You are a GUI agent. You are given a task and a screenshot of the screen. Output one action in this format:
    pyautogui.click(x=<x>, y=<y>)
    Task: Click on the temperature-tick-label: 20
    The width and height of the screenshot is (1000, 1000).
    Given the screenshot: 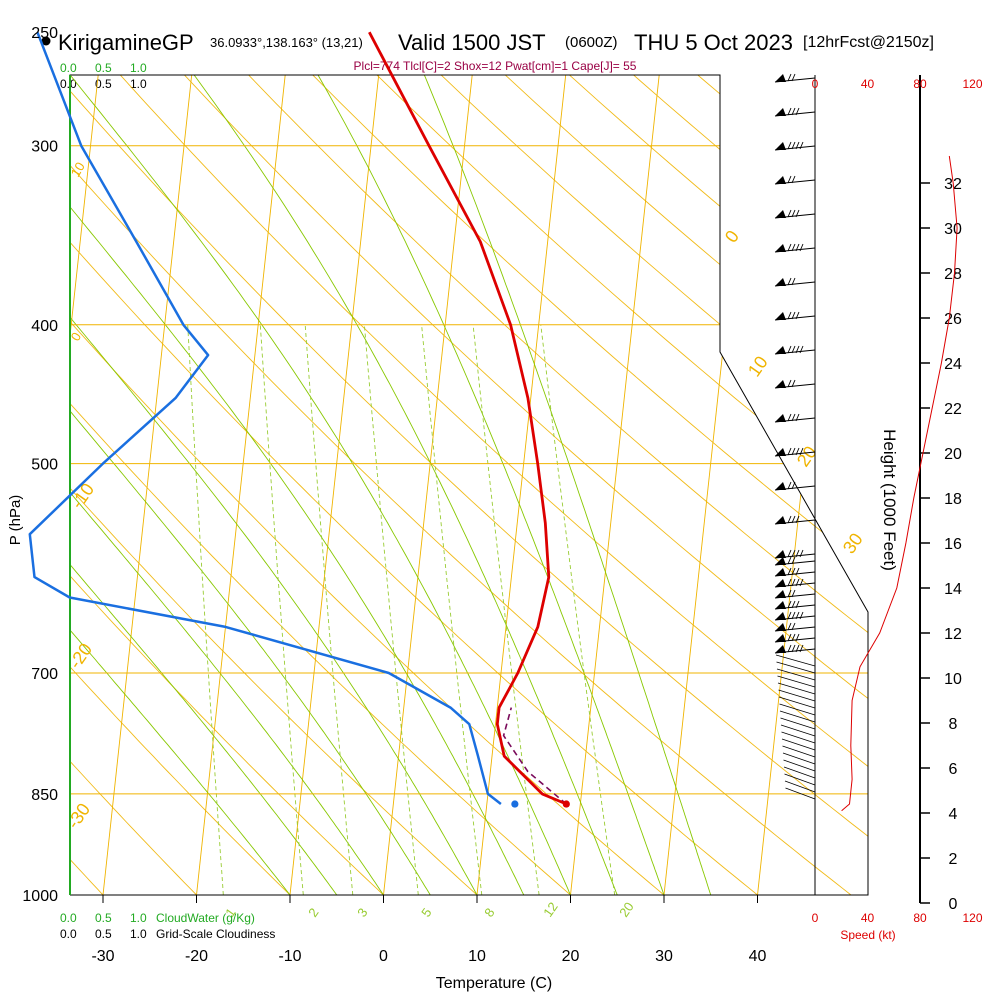 What is the action you would take?
    pyautogui.click(x=571, y=956)
    